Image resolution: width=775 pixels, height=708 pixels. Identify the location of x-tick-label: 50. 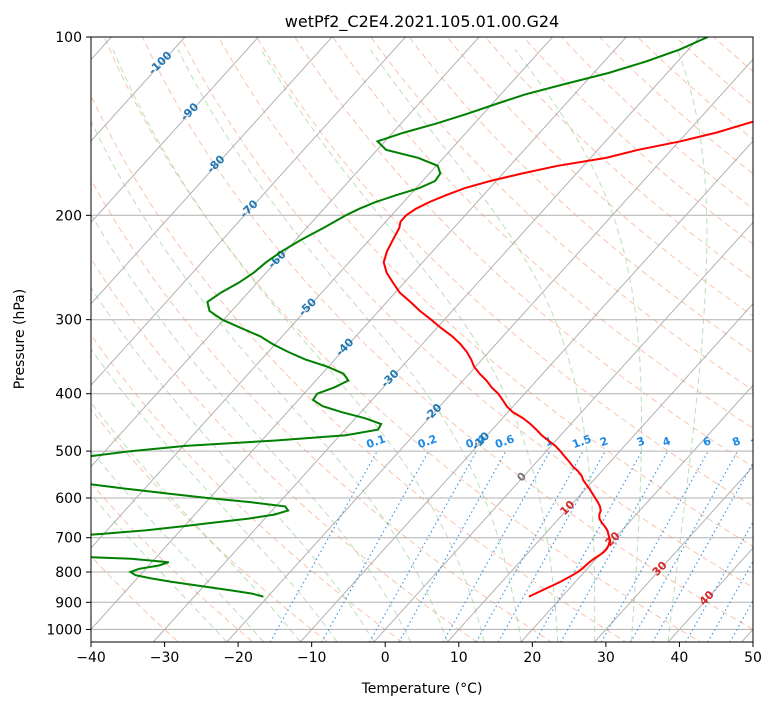
(753, 658).